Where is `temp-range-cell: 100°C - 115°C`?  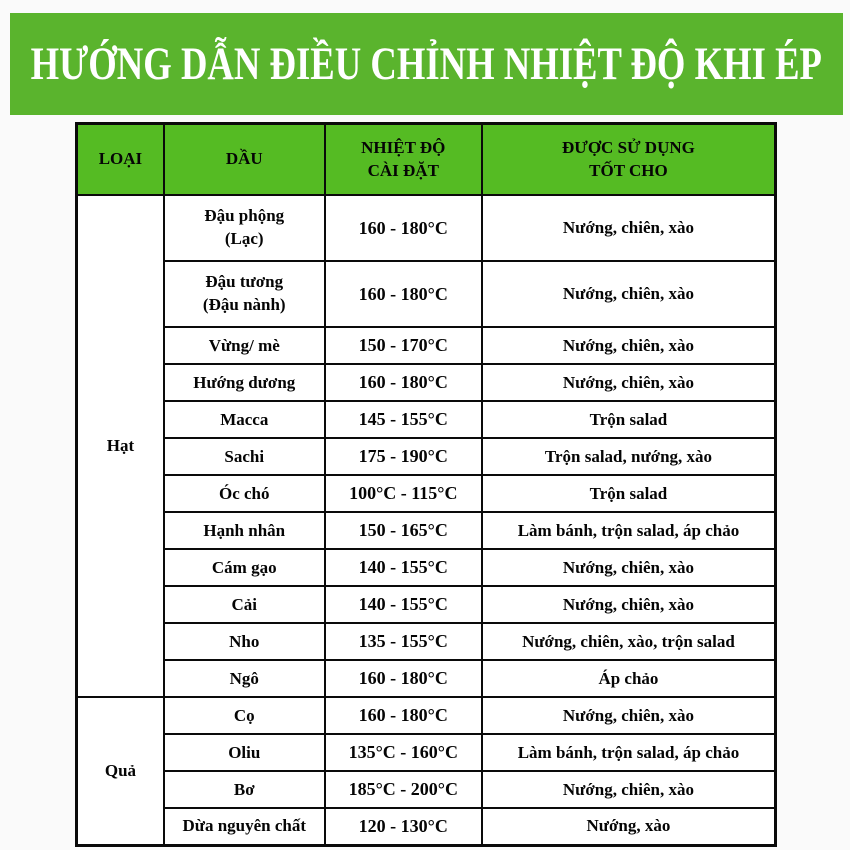
temp-range-cell: 100°C - 115°C is located at coordinates (403, 493).